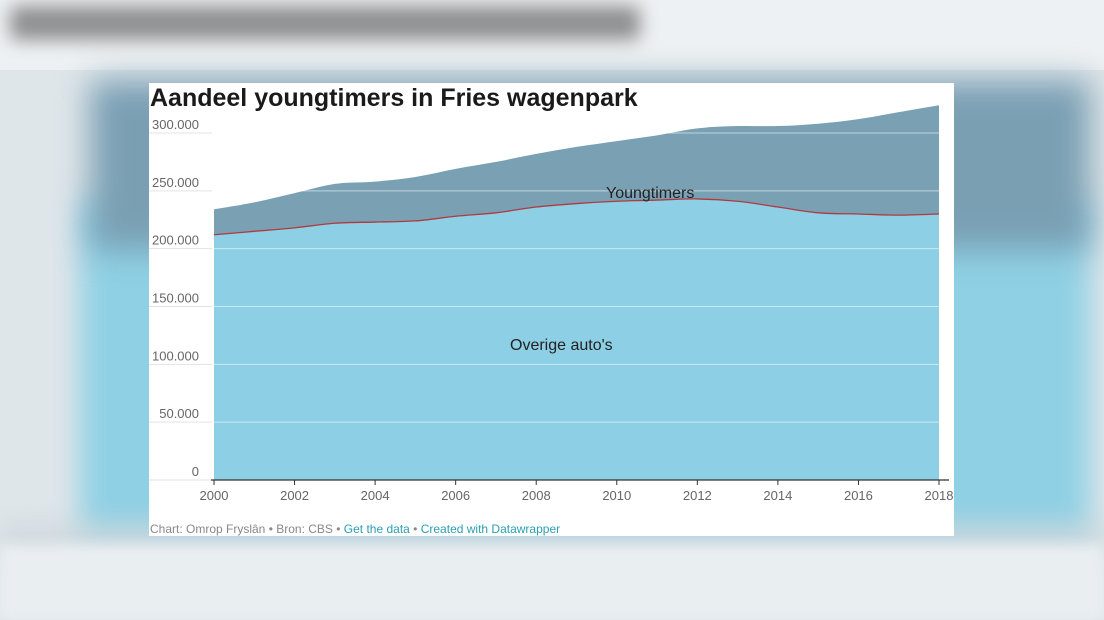  Describe the element at coordinates (325, 23) in the screenshot. I see `blurred-title-text` at that location.